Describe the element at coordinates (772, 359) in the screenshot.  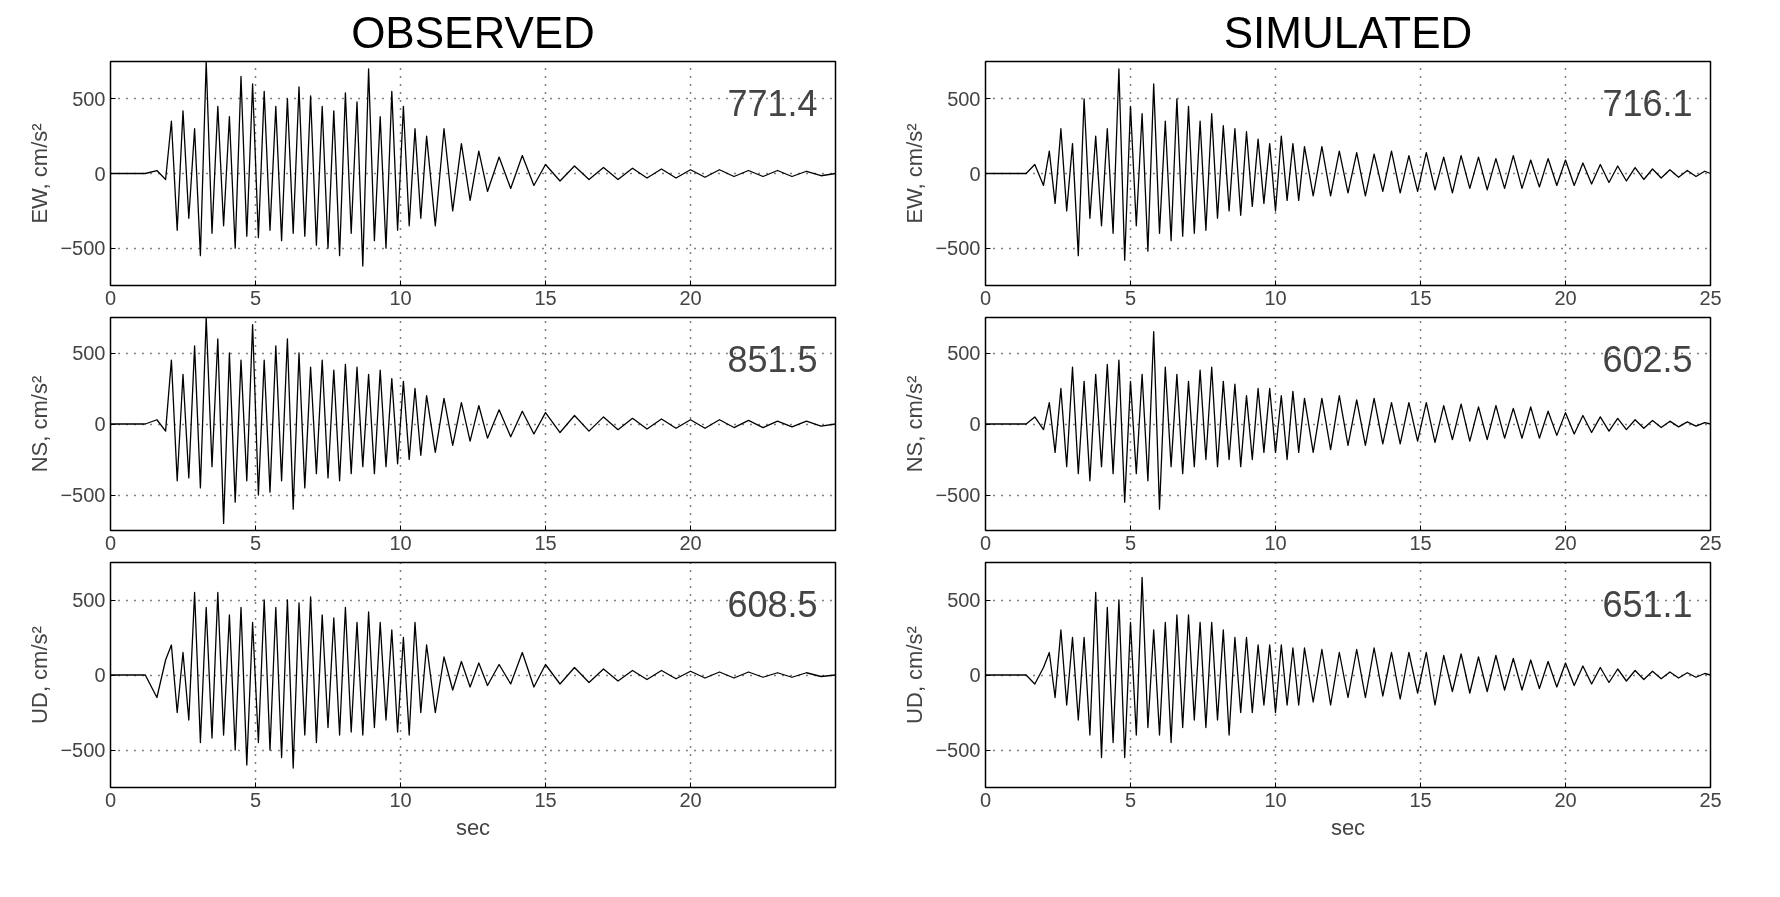
I see `annotation: 851.5` at that location.